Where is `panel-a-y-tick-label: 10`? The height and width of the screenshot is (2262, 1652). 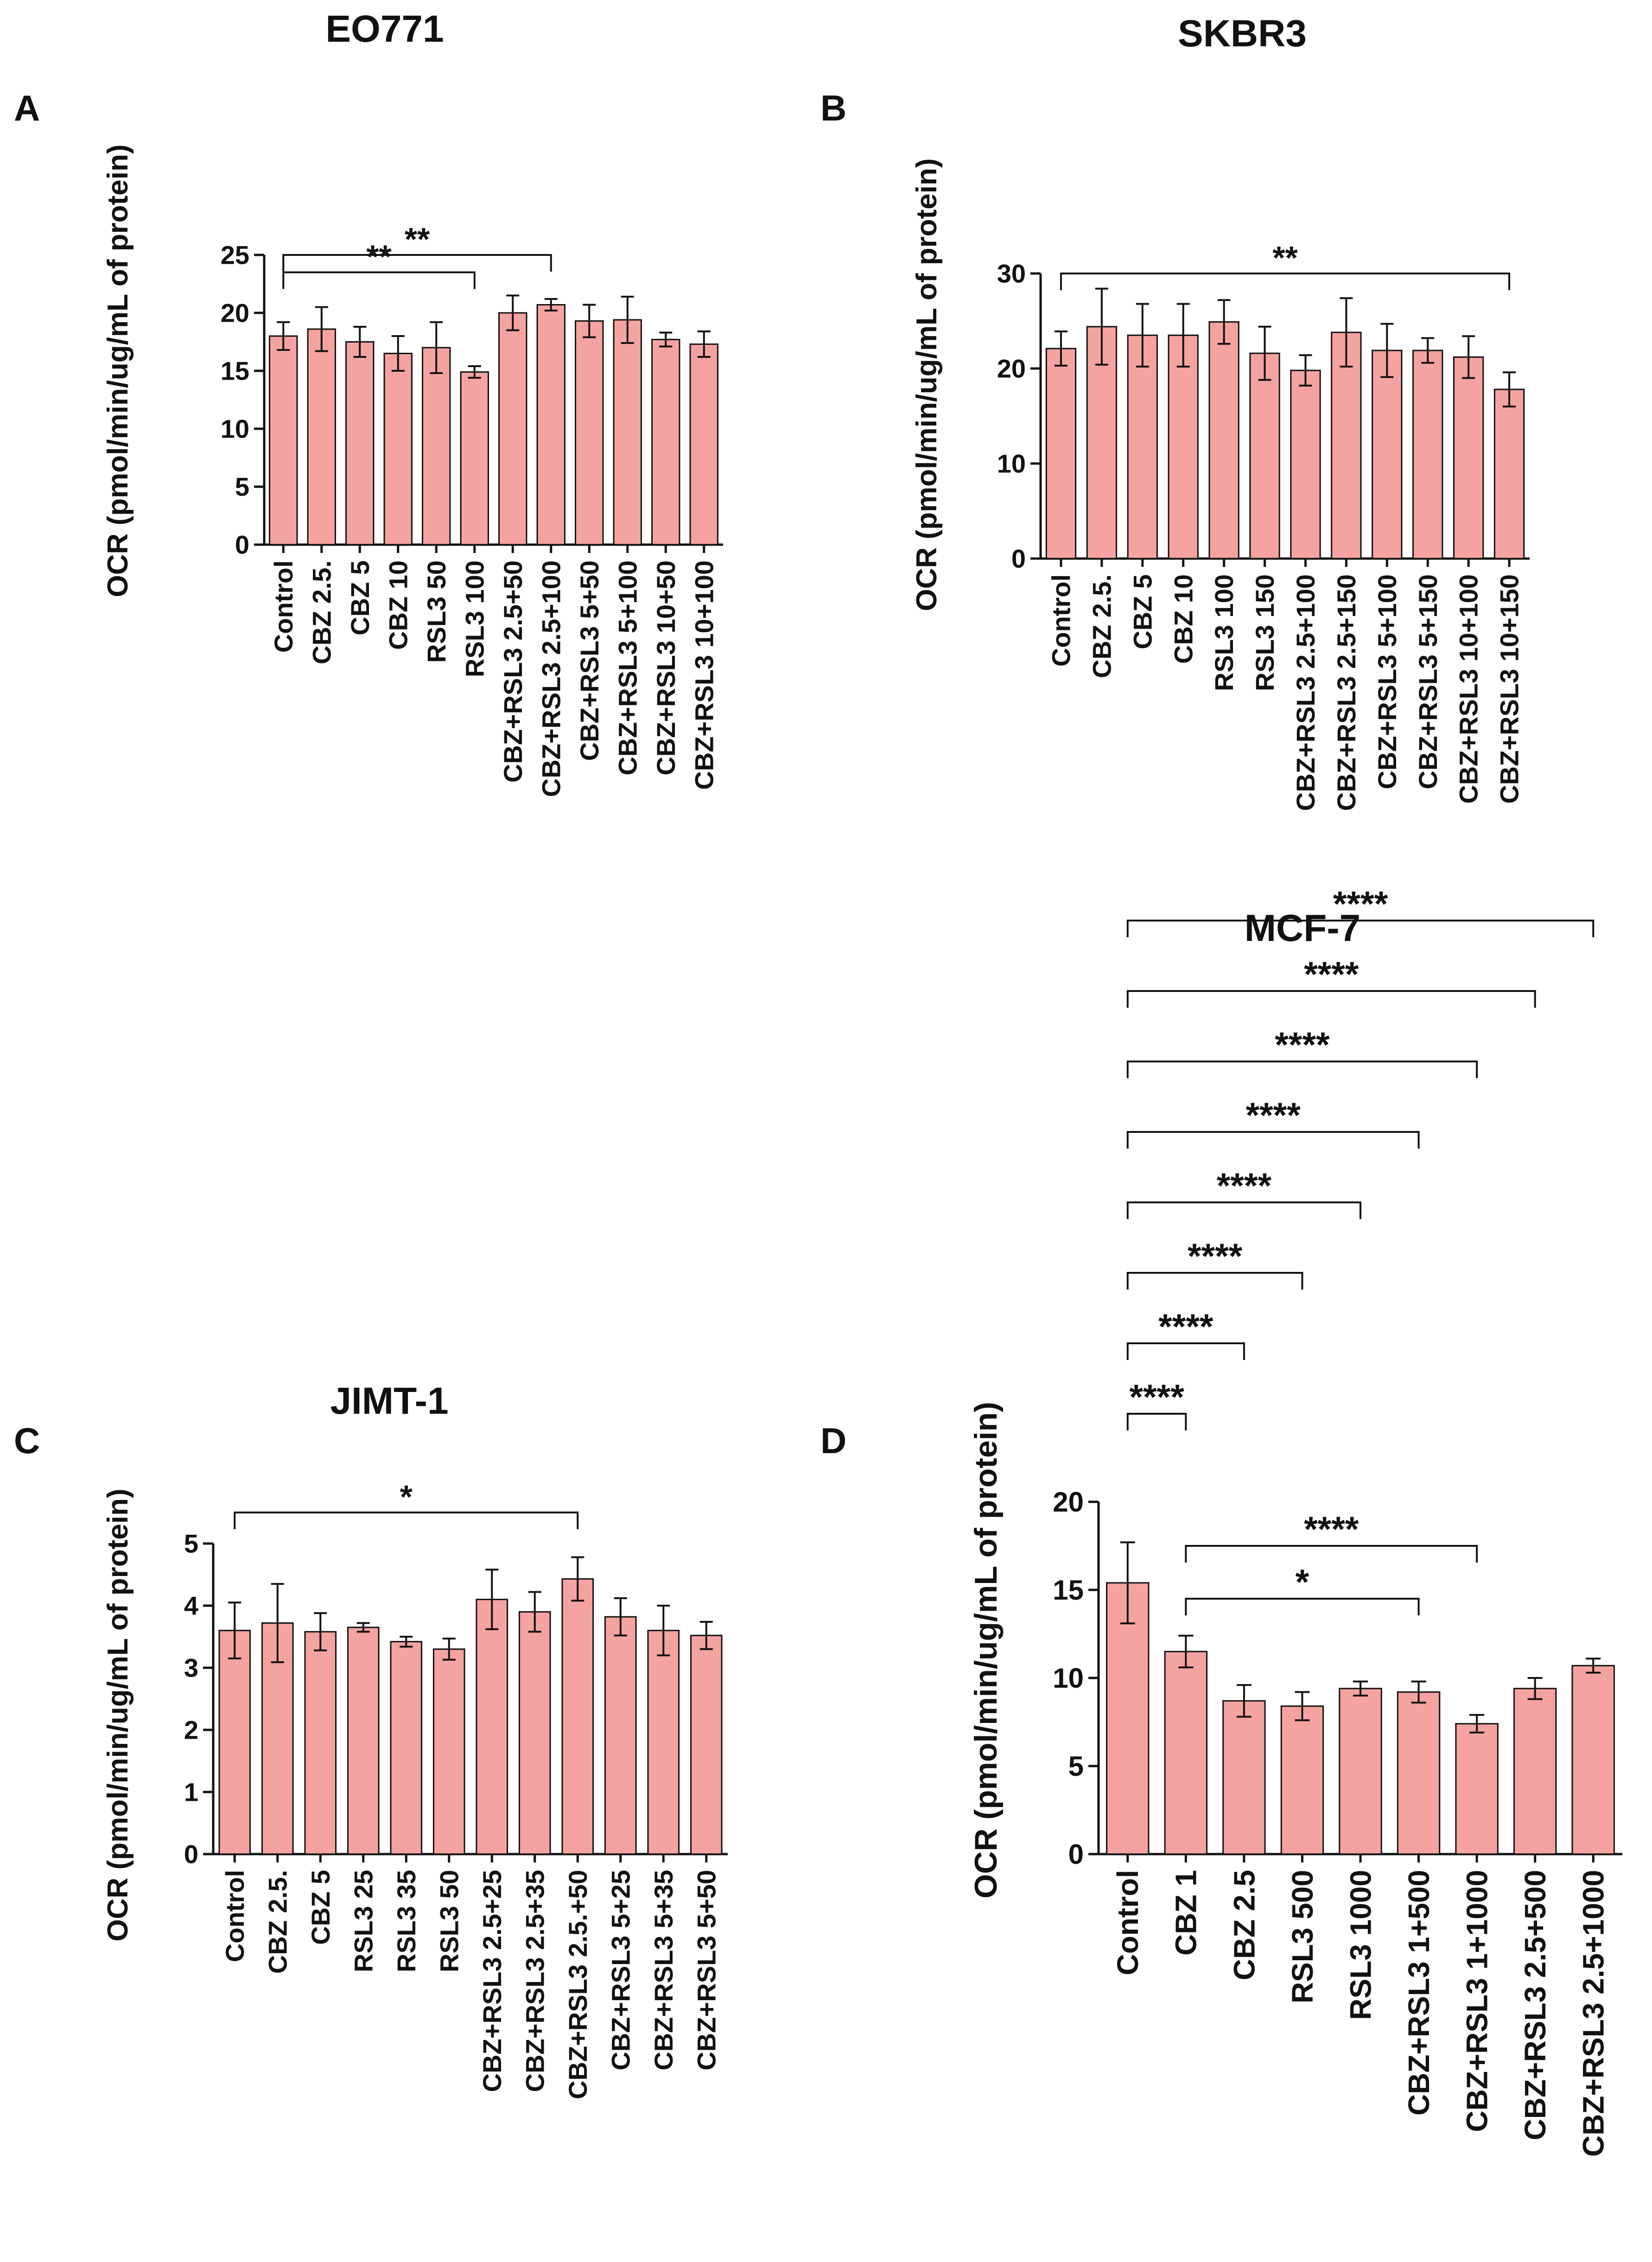
panel-a-y-tick-label: 10 is located at coordinates (235, 429).